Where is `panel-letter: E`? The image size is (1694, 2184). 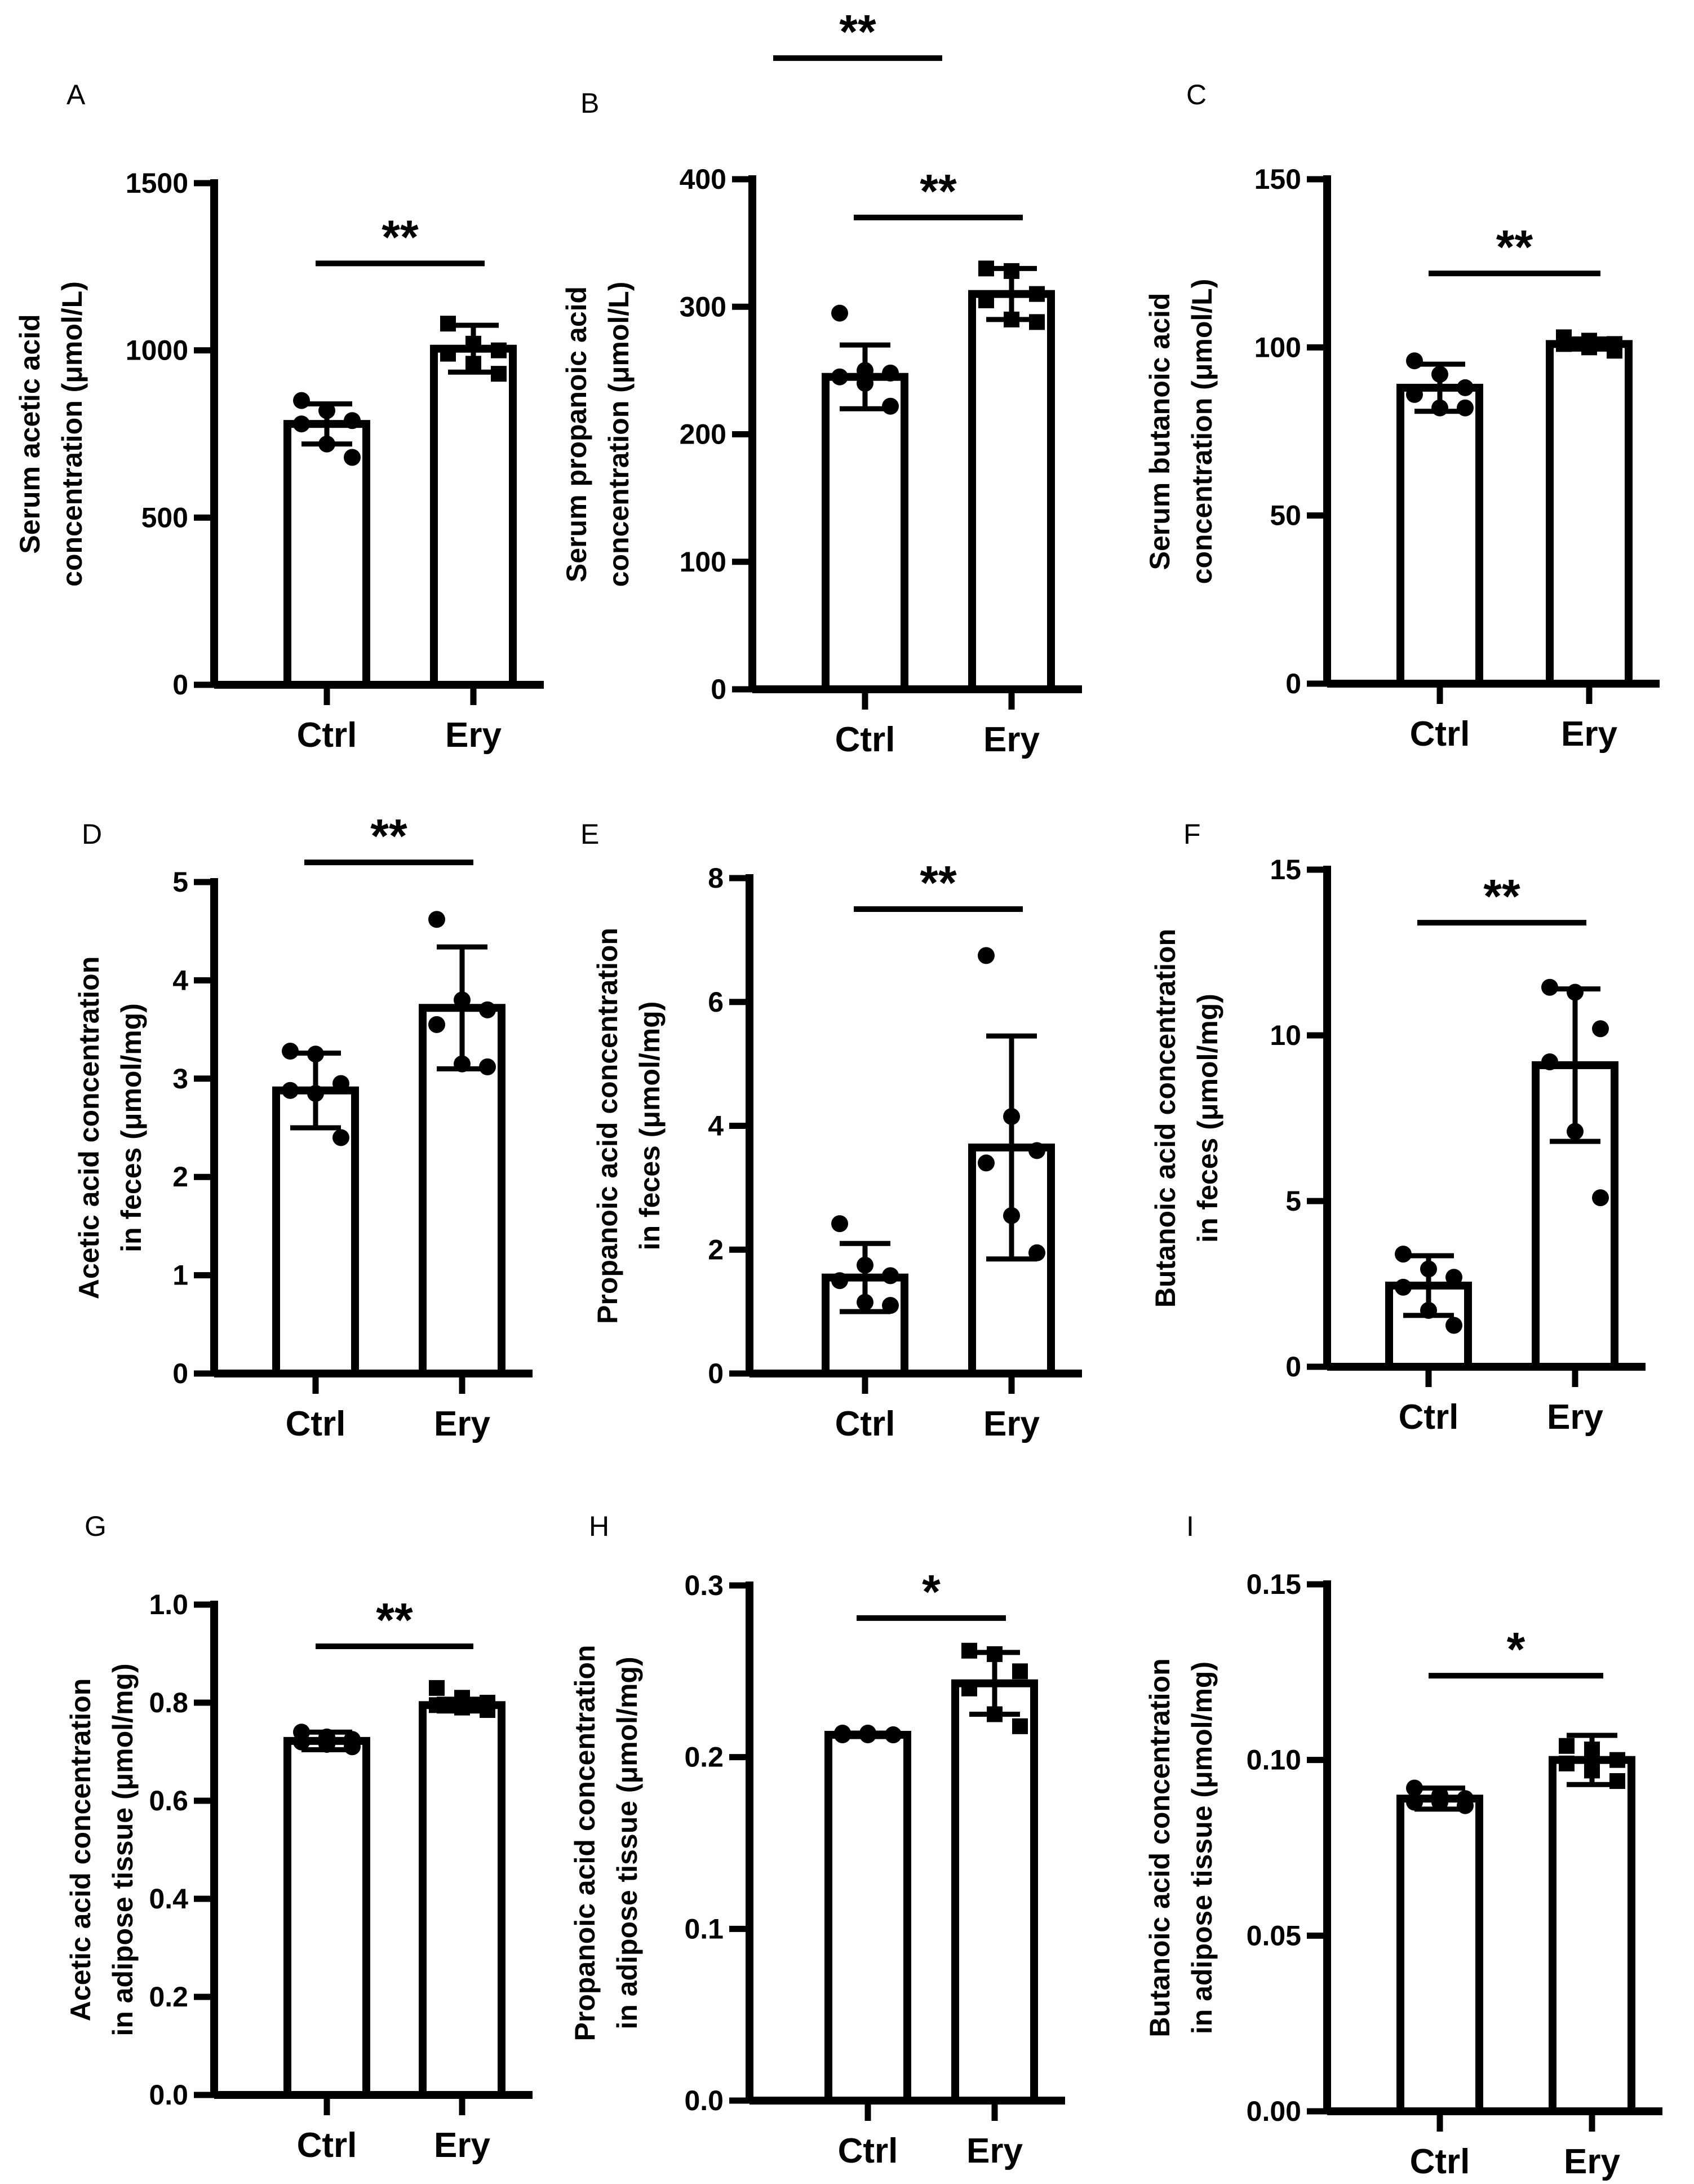 panel-letter: E is located at coordinates (589, 834).